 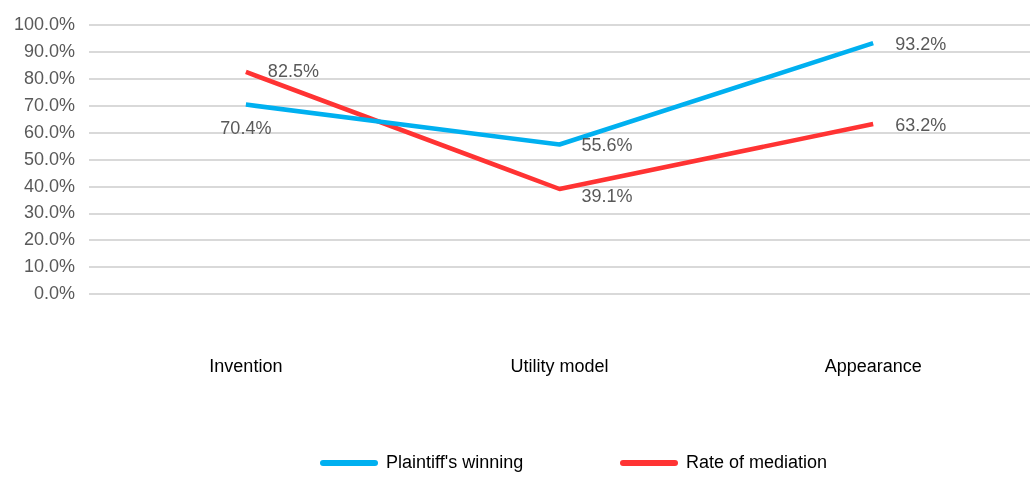 What do you see at coordinates (921, 44) in the screenshot?
I see `data-label: 93.2%` at bounding box center [921, 44].